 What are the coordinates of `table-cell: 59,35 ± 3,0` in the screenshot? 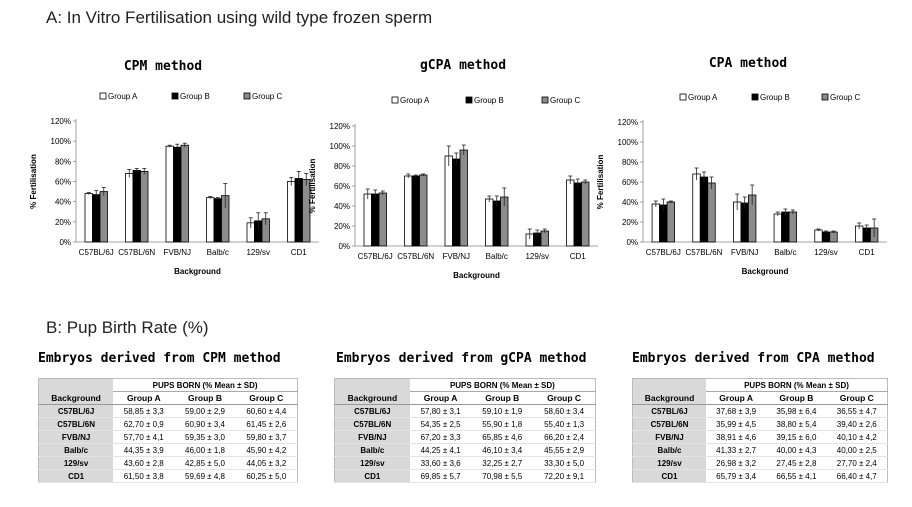 It's located at (205, 437).